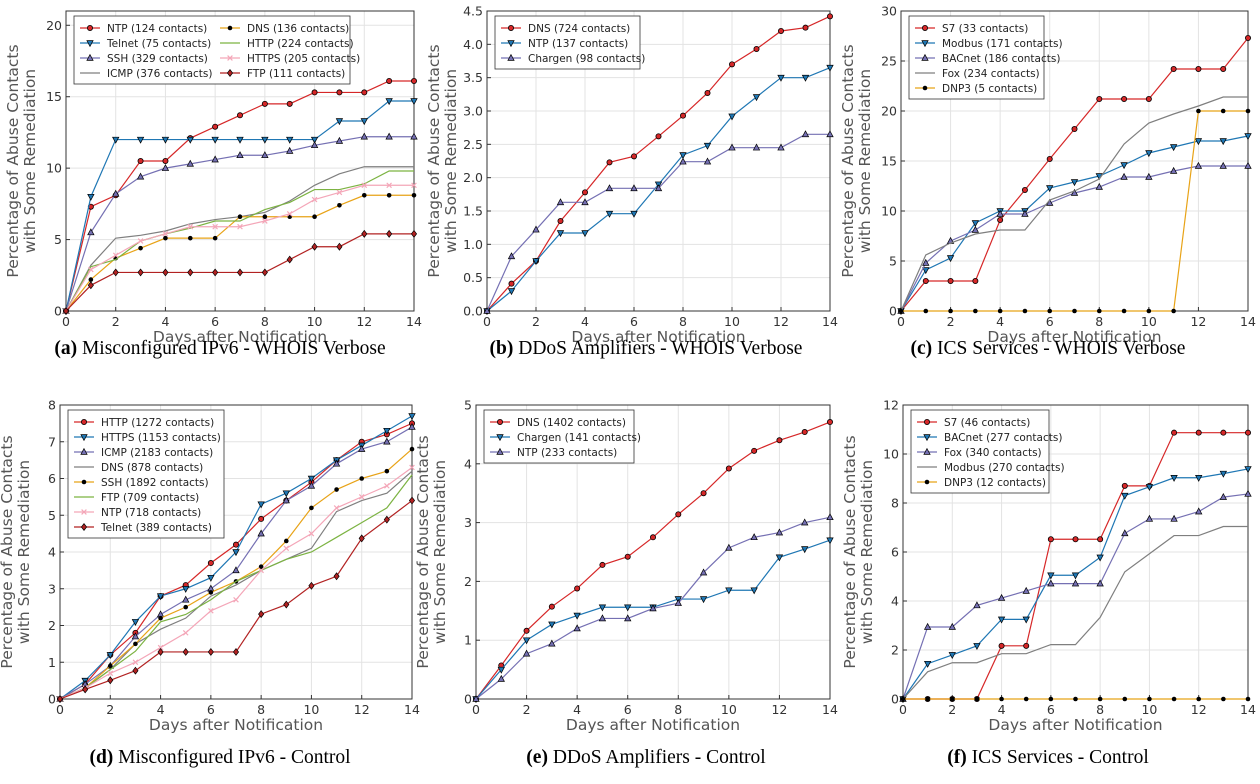  Describe the element at coordinates (646, 349) in the screenshot. I see `caption-b: (b) DDoS Amplifiers - WHOIS Verbose` at that location.